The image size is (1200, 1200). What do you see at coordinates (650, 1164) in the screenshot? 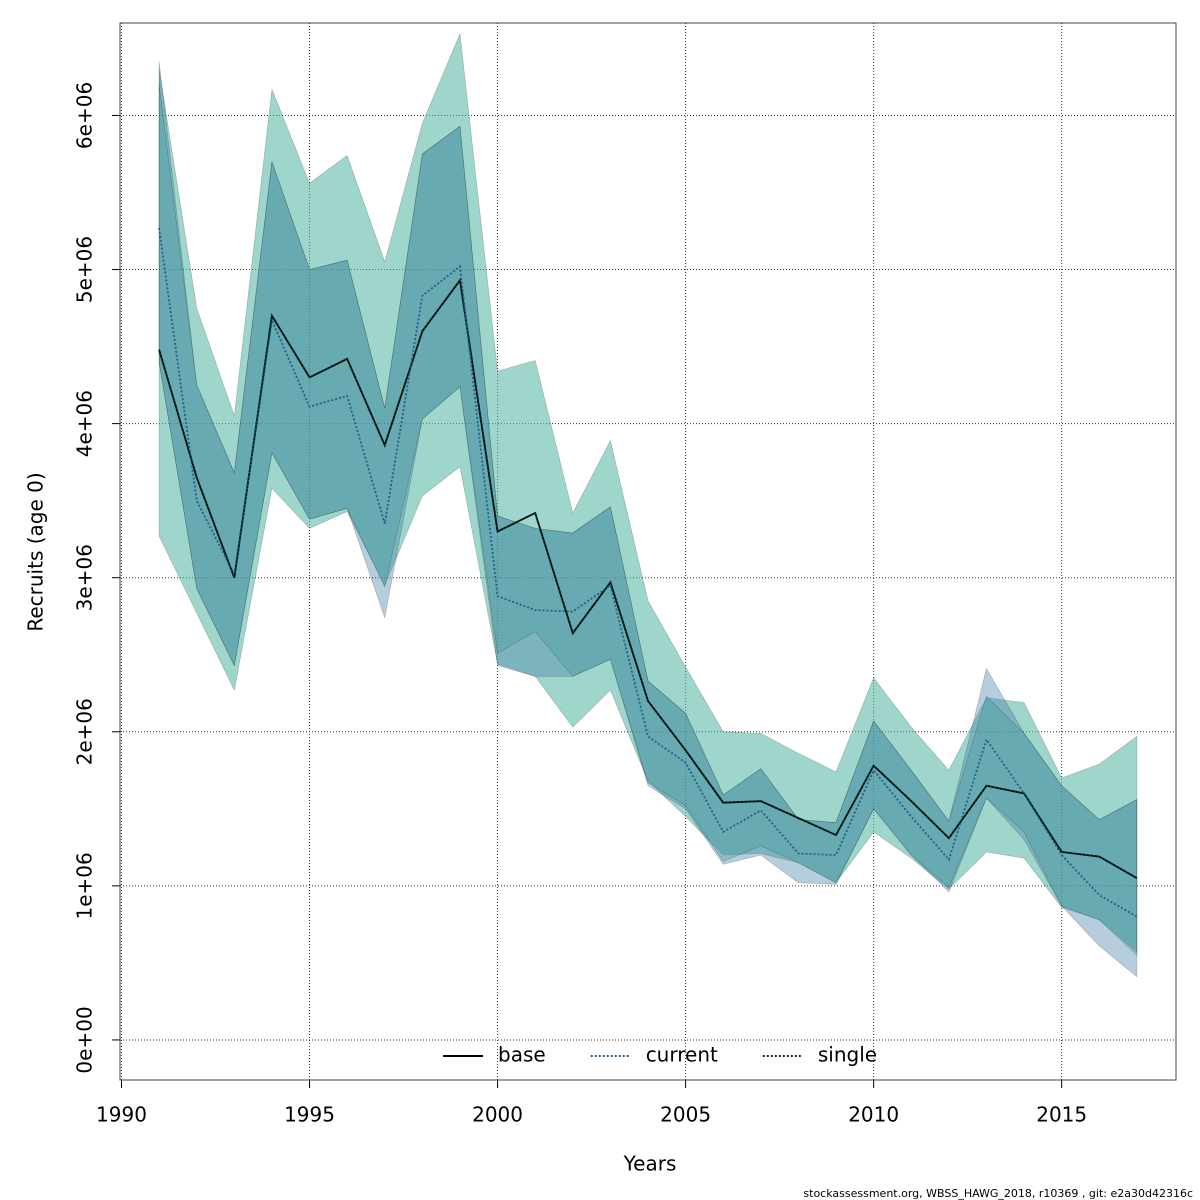
I see `x-axis-label: Years` at bounding box center [650, 1164].